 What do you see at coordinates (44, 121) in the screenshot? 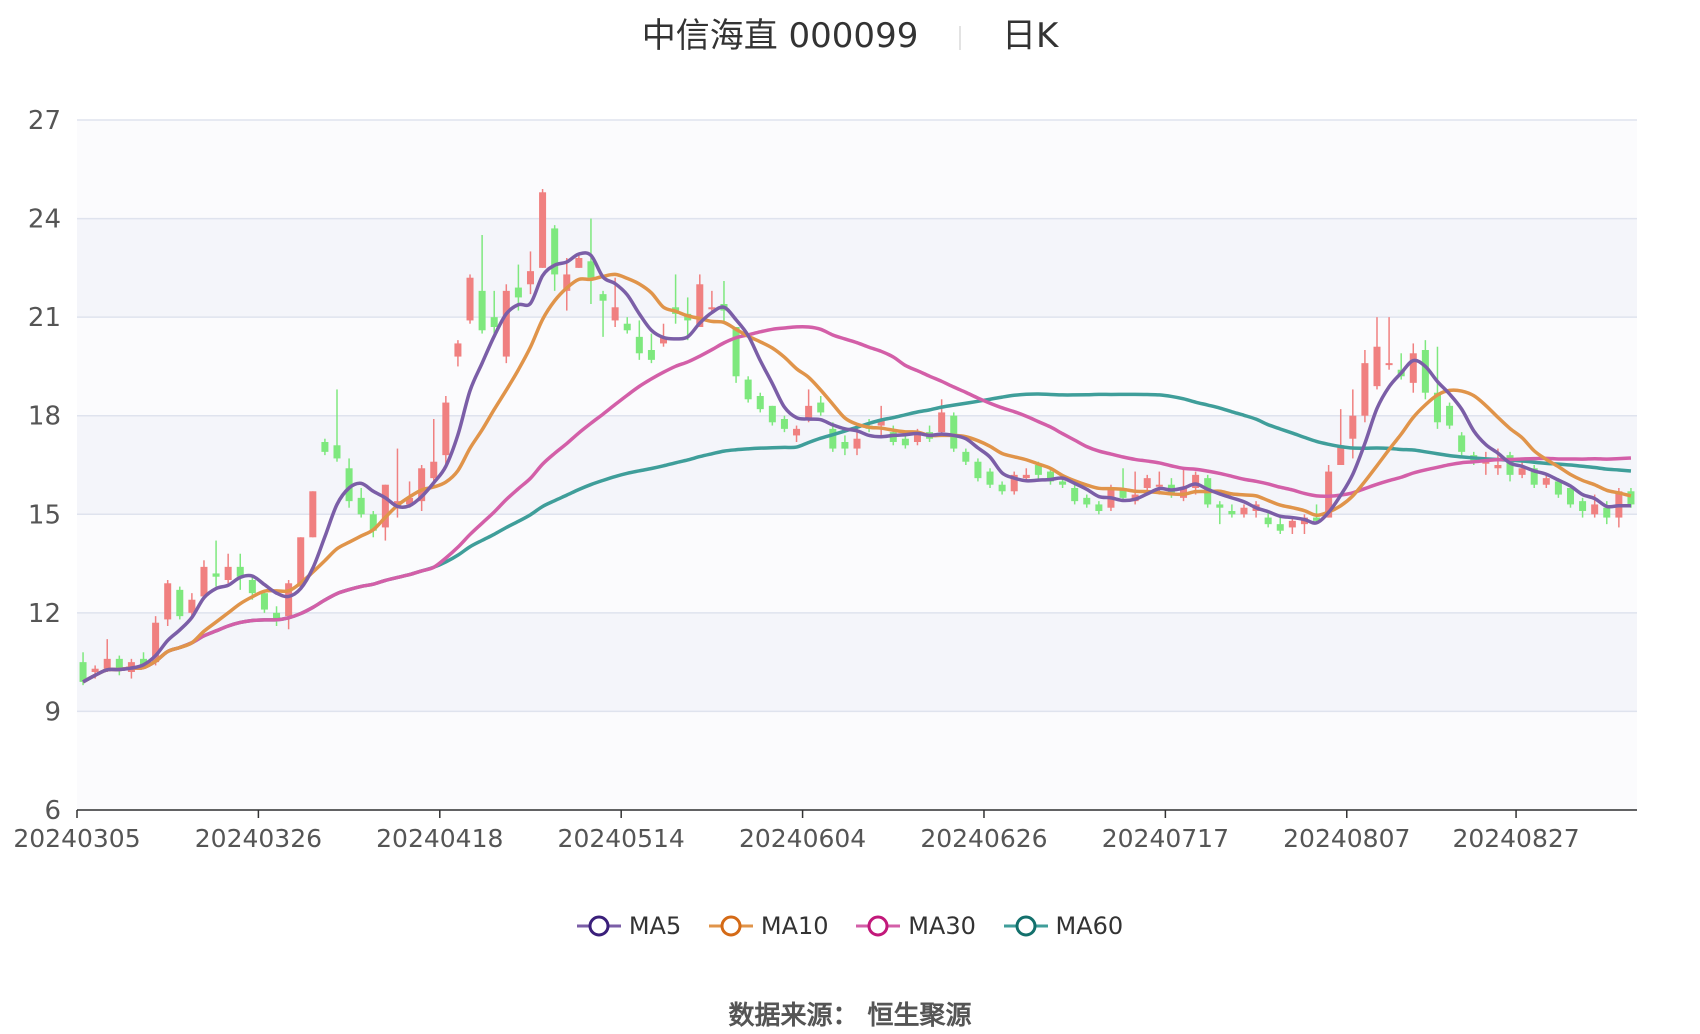
I see `y-tick-label: 27` at bounding box center [44, 121].